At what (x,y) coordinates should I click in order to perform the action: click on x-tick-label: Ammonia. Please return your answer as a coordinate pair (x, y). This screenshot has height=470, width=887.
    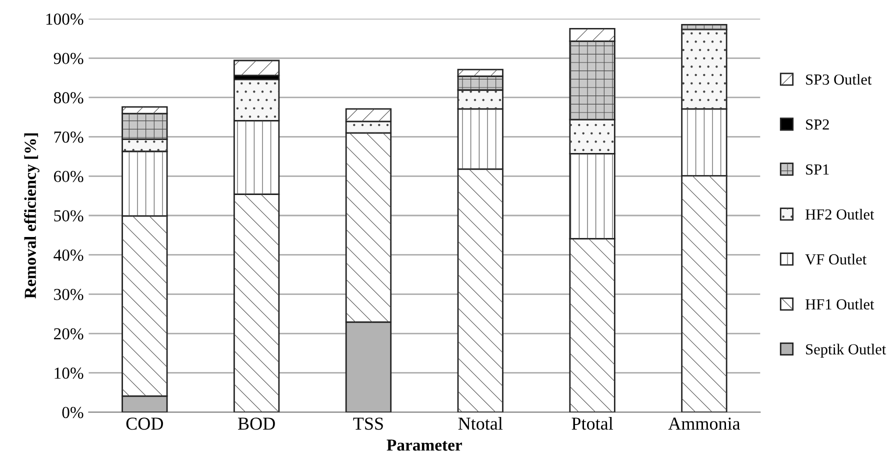
    Looking at the image, I should click on (704, 424).